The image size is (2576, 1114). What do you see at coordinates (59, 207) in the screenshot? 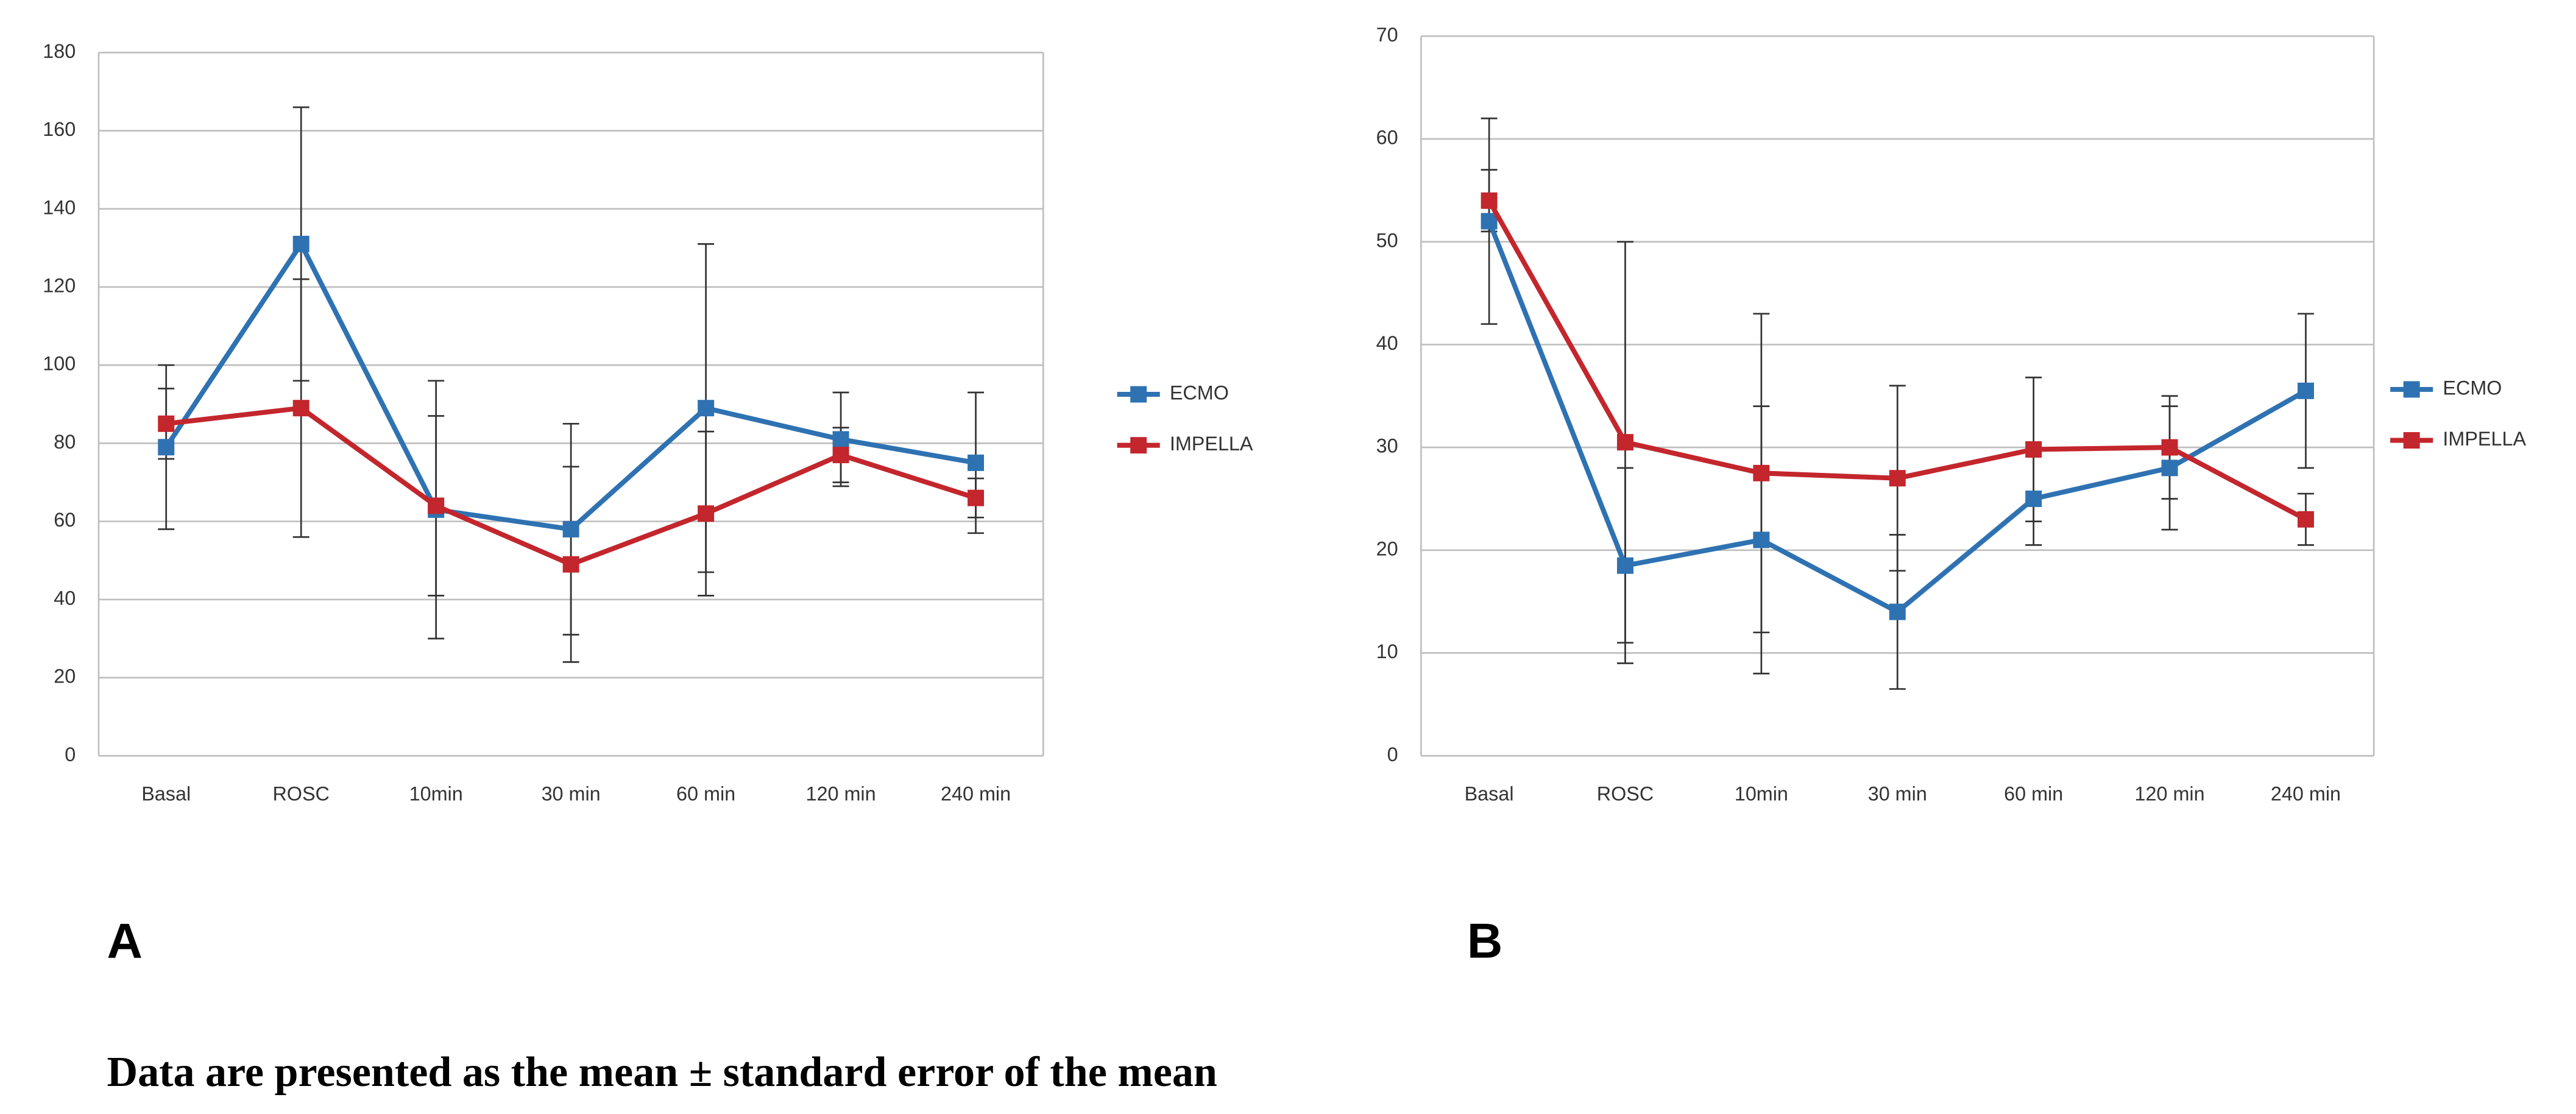
I see `y-tick-label: 140` at bounding box center [59, 207].